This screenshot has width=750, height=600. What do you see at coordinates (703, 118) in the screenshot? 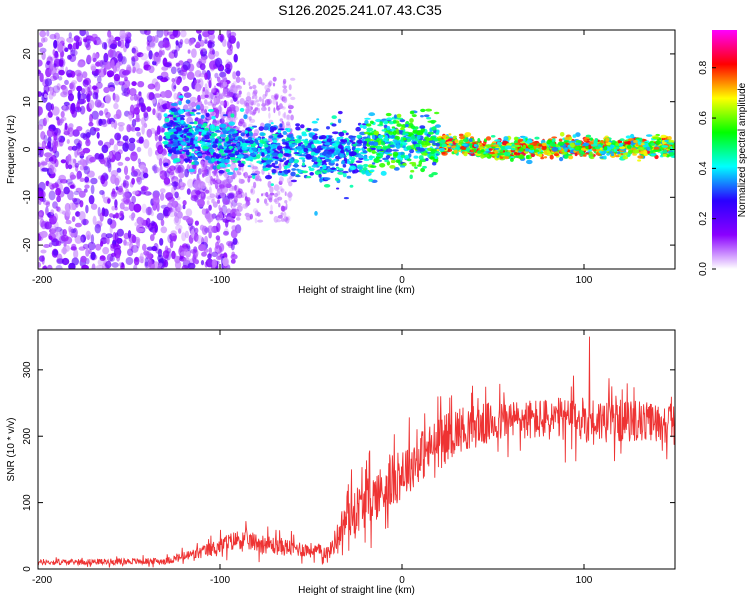
I see `colorbar-tick-label: 0.6` at bounding box center [703, 118].